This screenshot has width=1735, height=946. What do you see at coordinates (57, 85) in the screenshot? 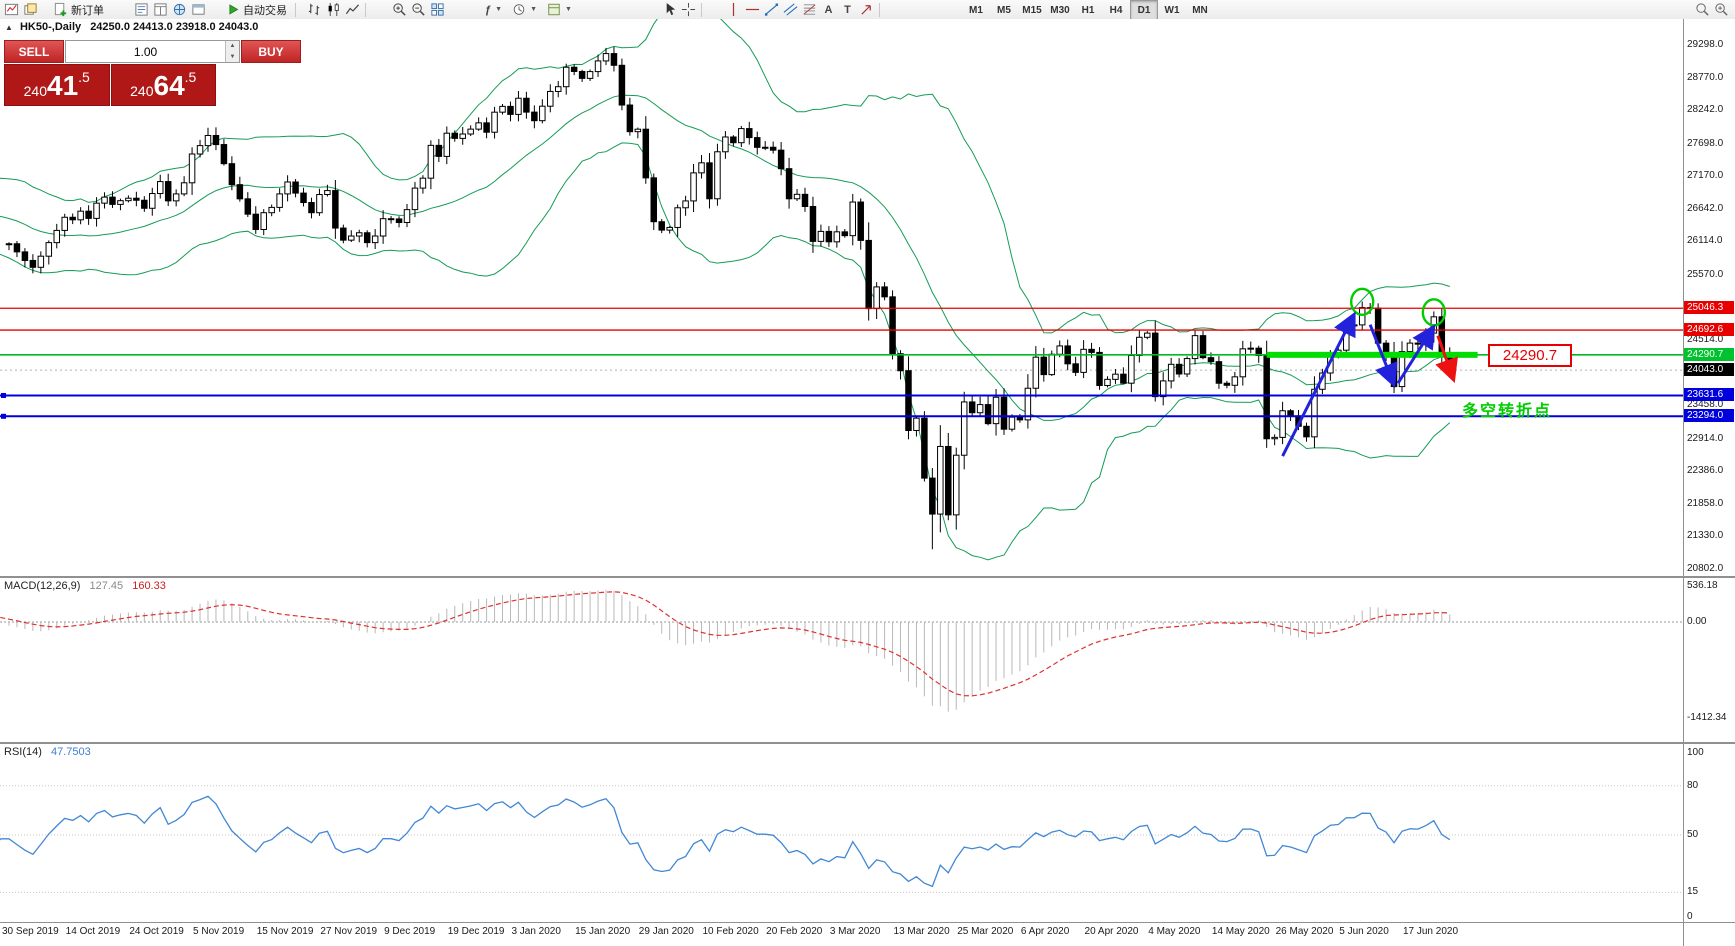
I see `sell-price-panel: 240 41 .5` at bounding box center [57, 85].